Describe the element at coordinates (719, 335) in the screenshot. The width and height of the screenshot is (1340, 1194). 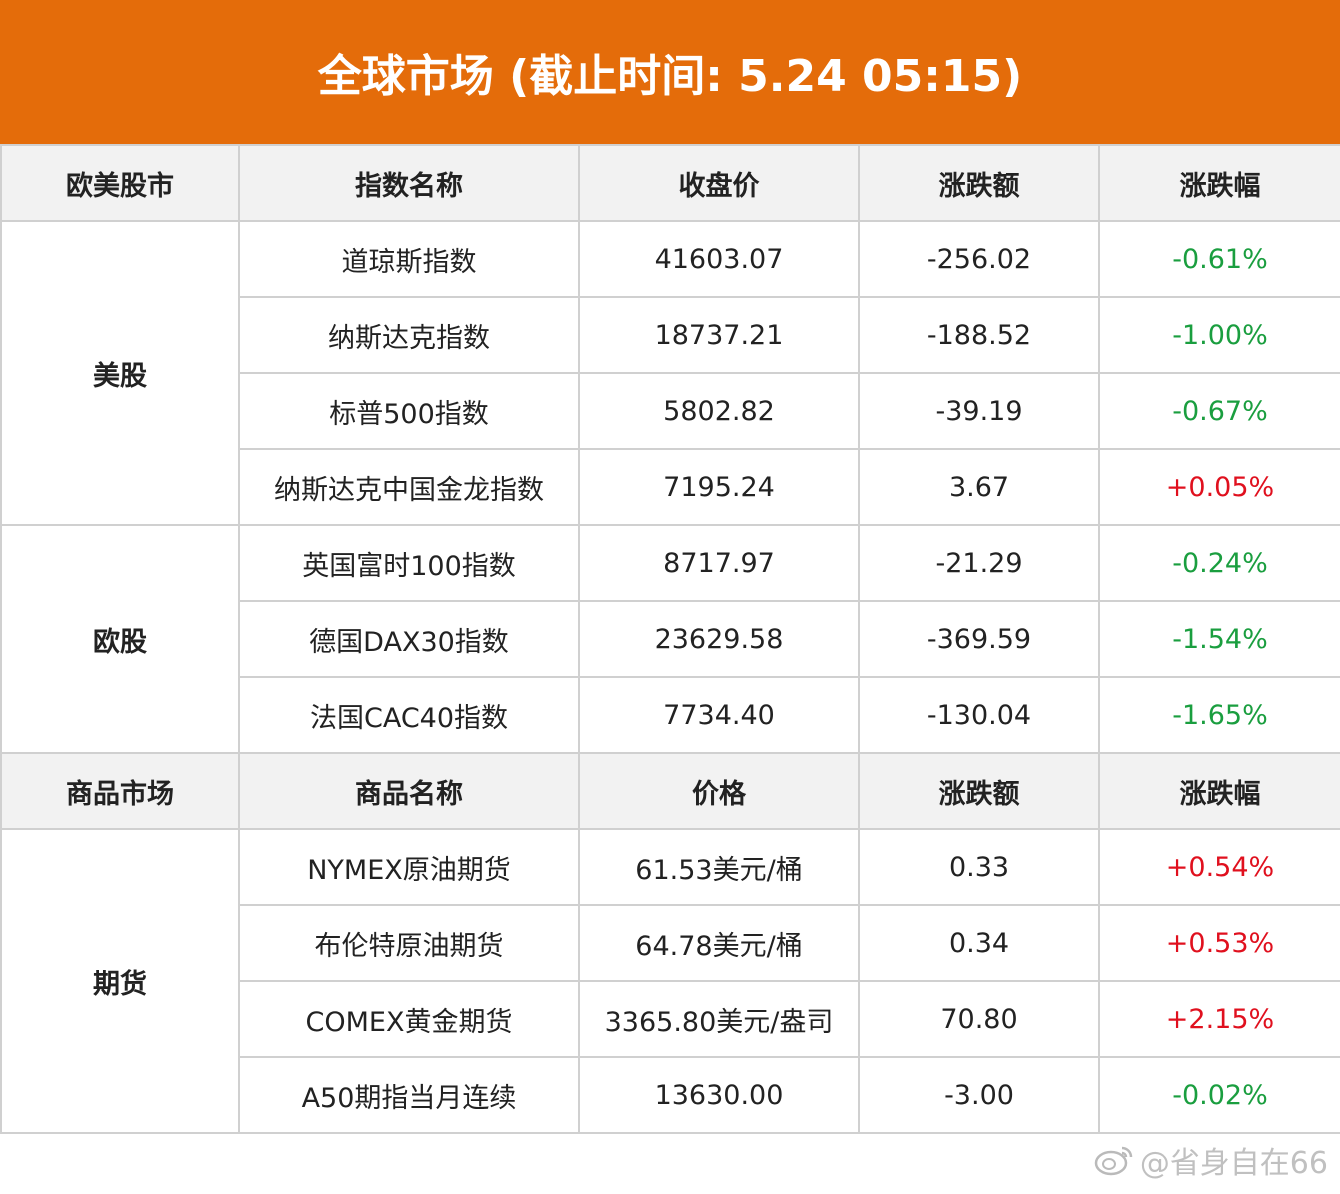
I see `close-price: 18737.21` at that location.